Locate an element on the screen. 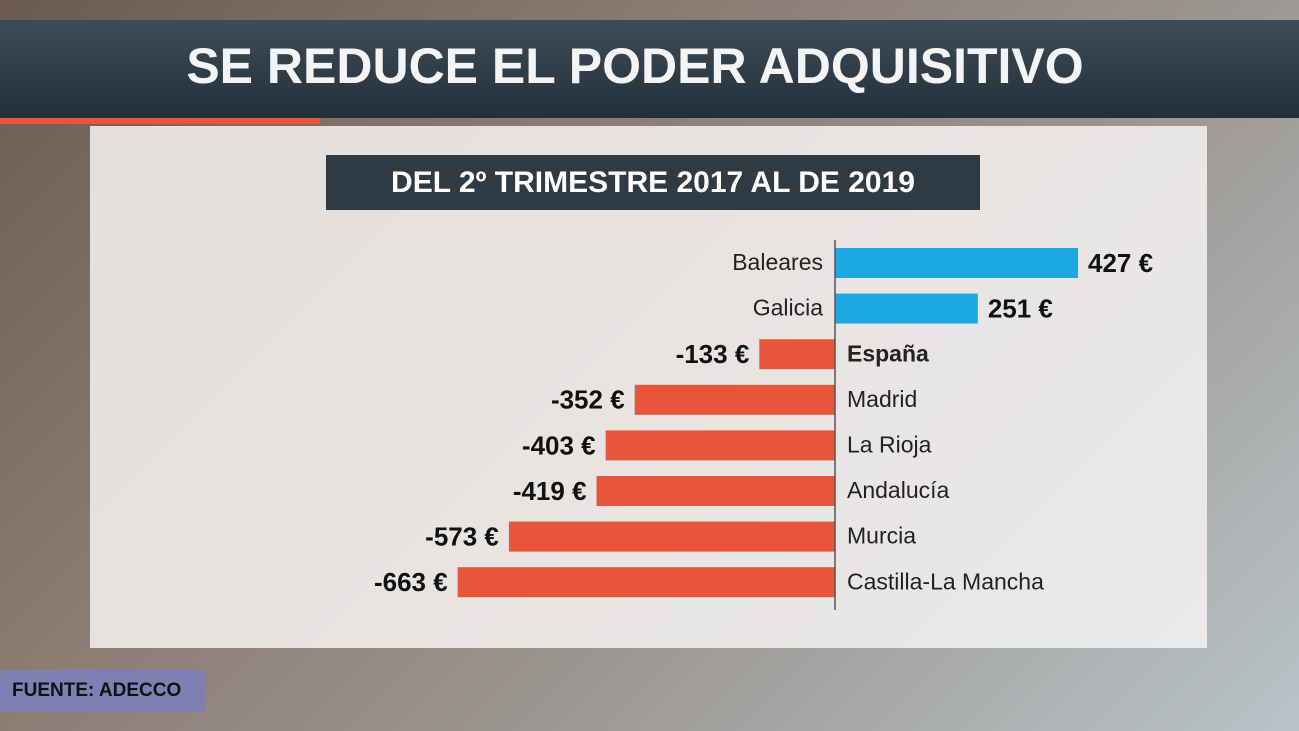 The width and height of the screenshot is (1299, 731). value-label: -133 € is located at coordinates (713, 354).